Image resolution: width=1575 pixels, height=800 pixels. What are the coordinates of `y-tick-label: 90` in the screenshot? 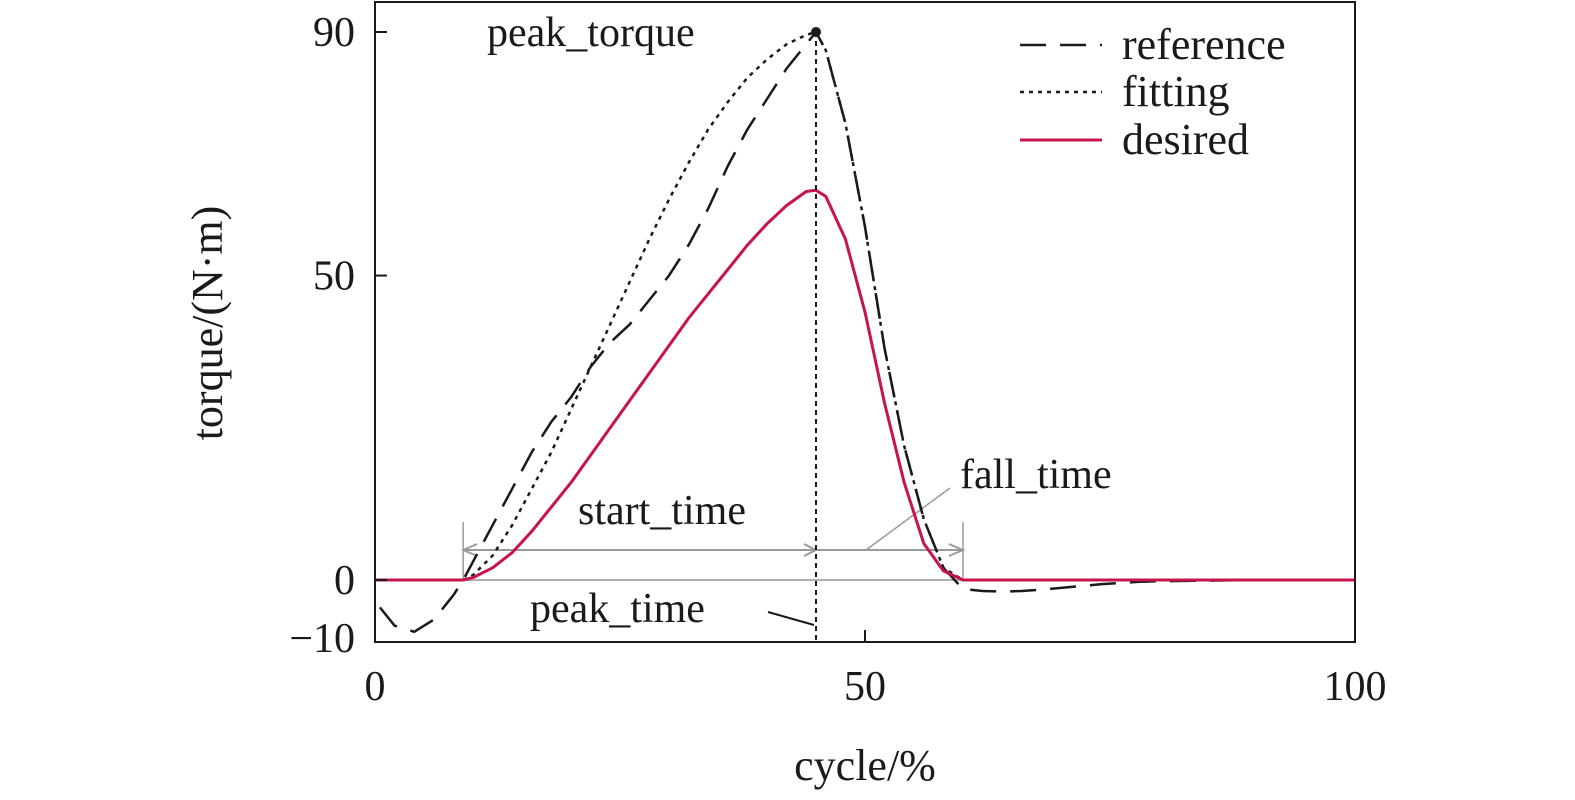 It's located at (334, 33).